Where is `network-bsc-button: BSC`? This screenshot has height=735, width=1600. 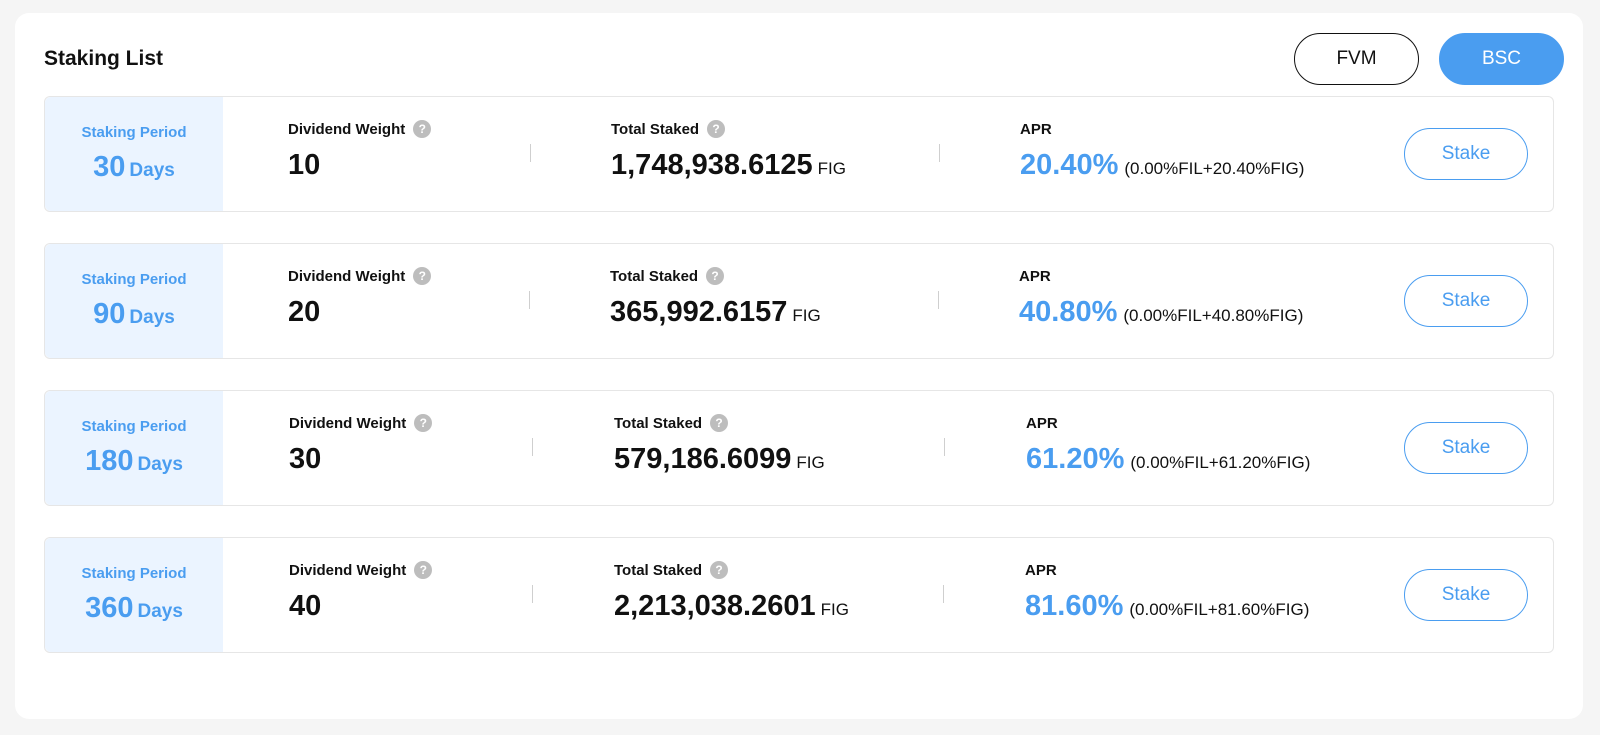 network-bsc-button: BSC is located at coordinates (1501, 59).